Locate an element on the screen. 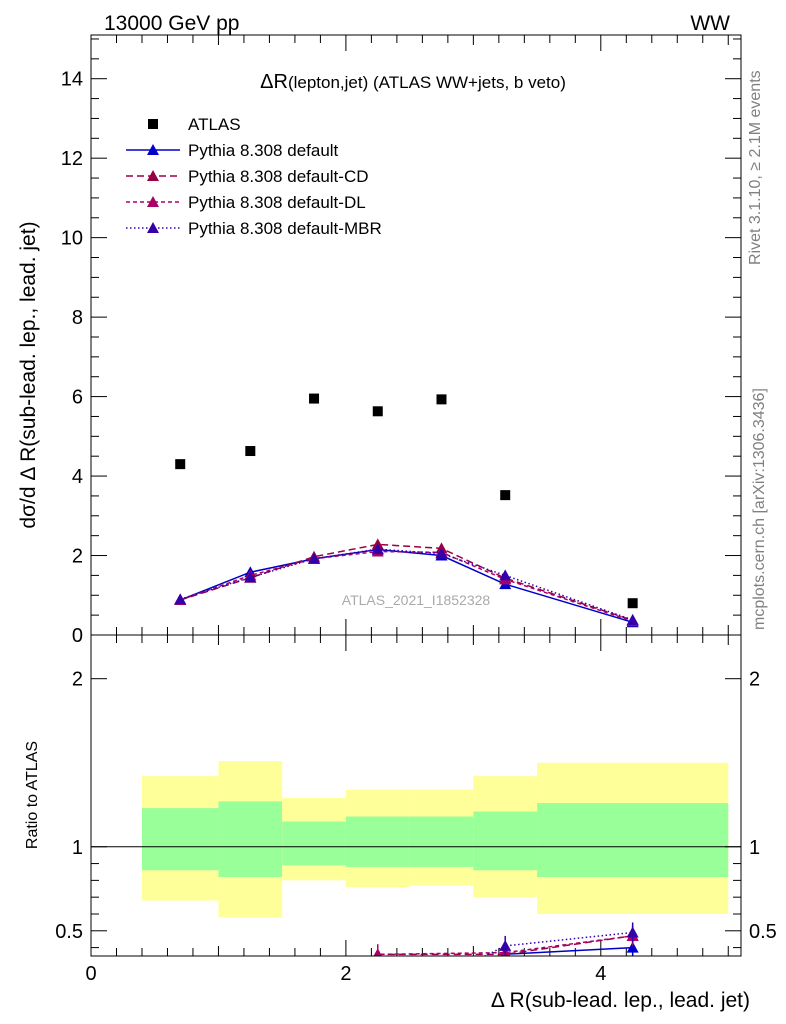 Image resolution: width=786 pixels, height=1024 pixels. main-y-axis-label: dσ/d Δ R(sub-lead. lep., lead. jet) is located at coordinates (28, 374).